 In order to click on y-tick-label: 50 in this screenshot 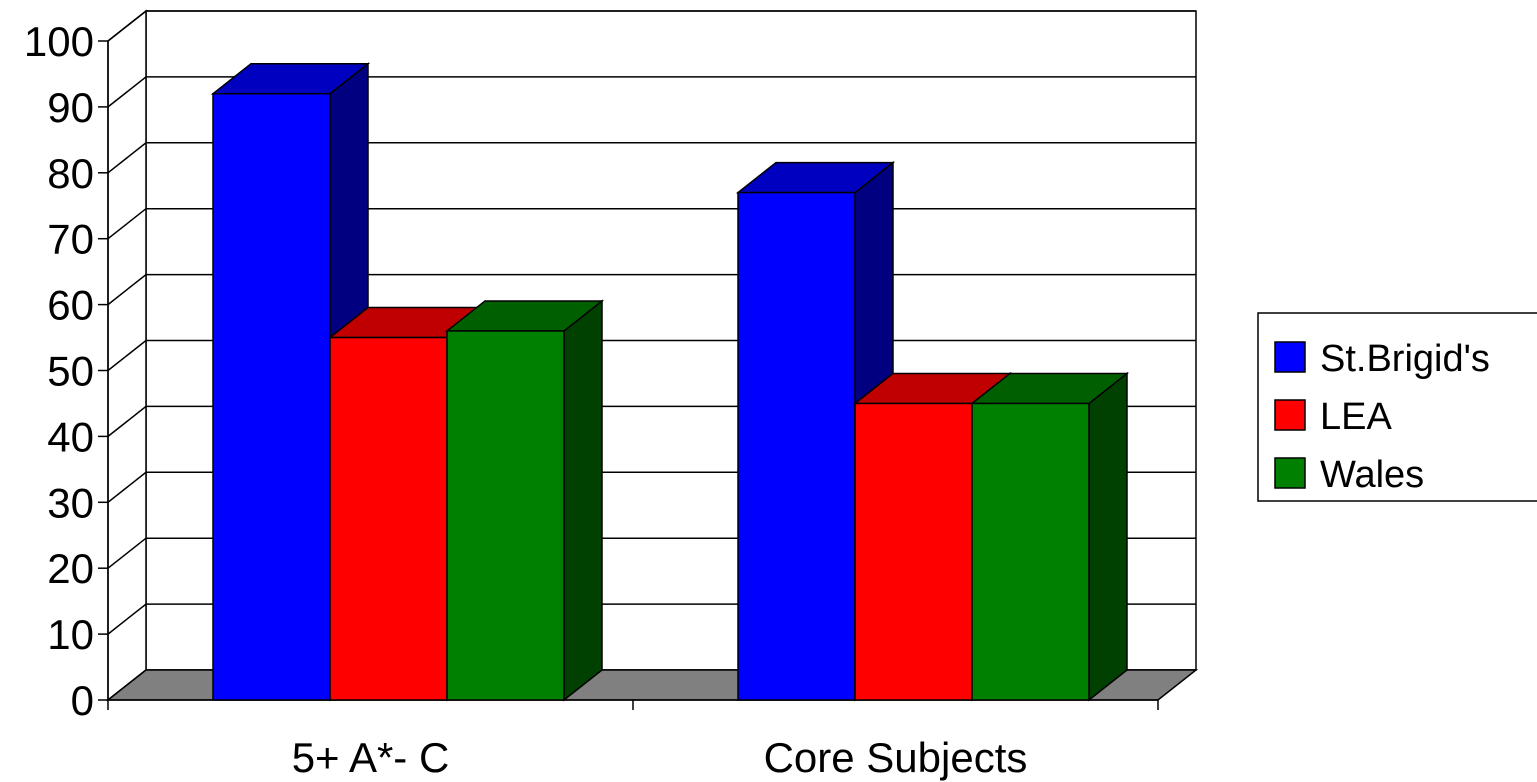, I will do `click(70, 371)`.